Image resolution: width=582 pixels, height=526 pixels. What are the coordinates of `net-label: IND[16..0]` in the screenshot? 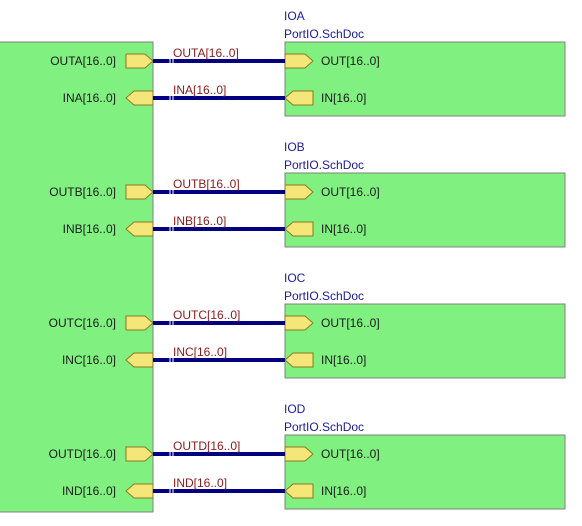 It's located at (200, 483).